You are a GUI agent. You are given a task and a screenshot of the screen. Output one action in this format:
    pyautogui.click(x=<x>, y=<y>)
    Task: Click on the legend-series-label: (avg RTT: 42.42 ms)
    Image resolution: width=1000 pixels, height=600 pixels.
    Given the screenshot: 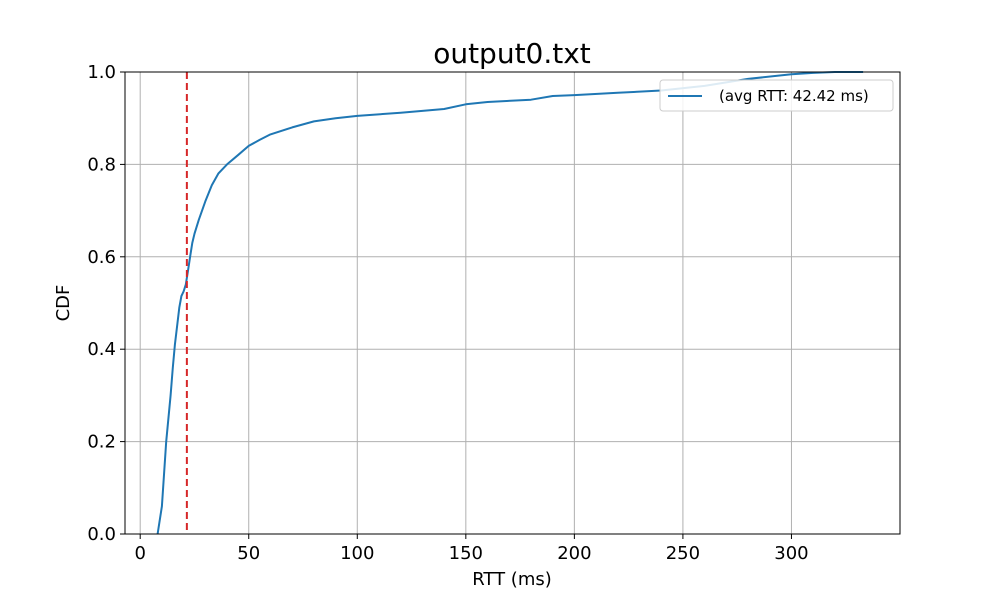 What is the action you would take?
    pyautogui.click(x=794, y=96)
    